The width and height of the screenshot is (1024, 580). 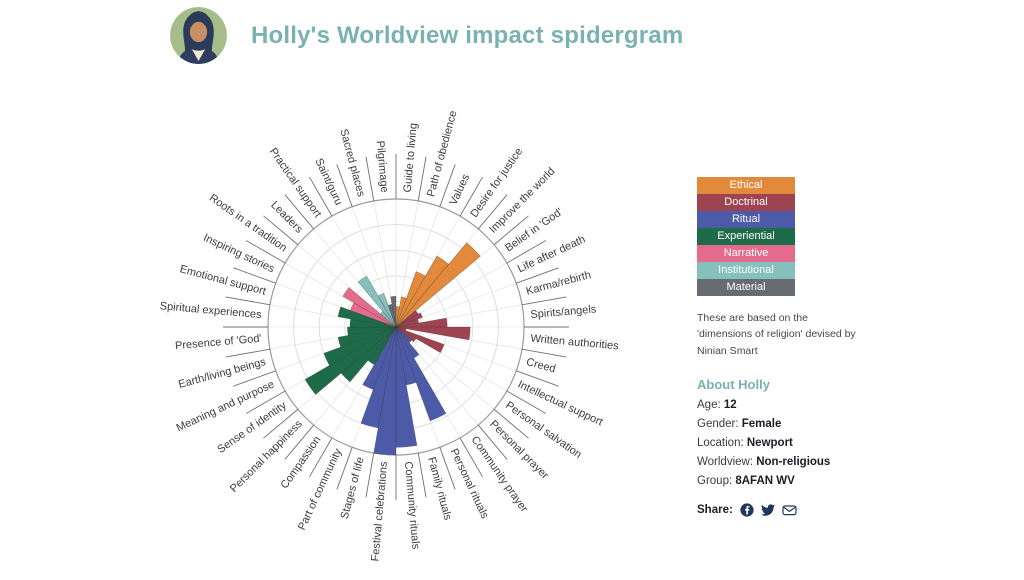 I want to click on chart-axis-label: Written authorities, so click(x=575, y=343).